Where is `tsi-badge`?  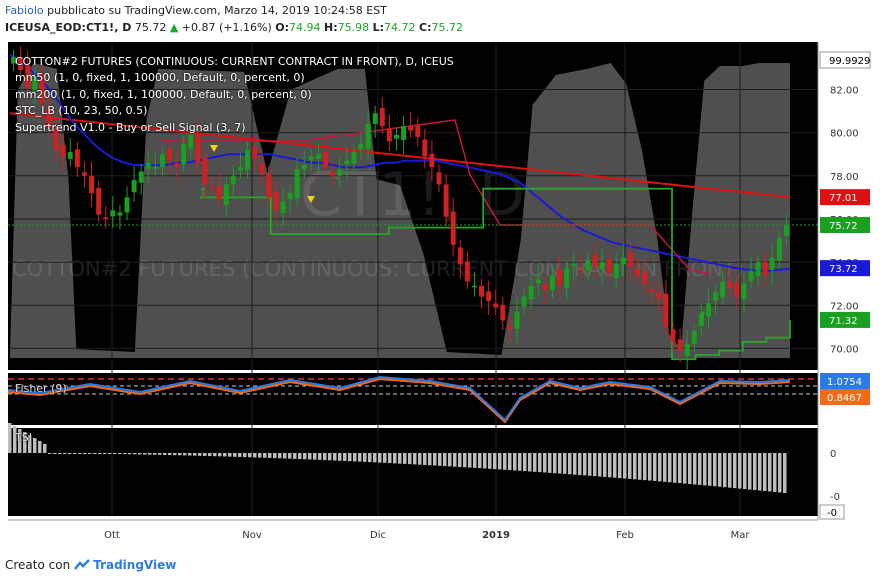 tsi-badge is located at coordinates (832, 512).